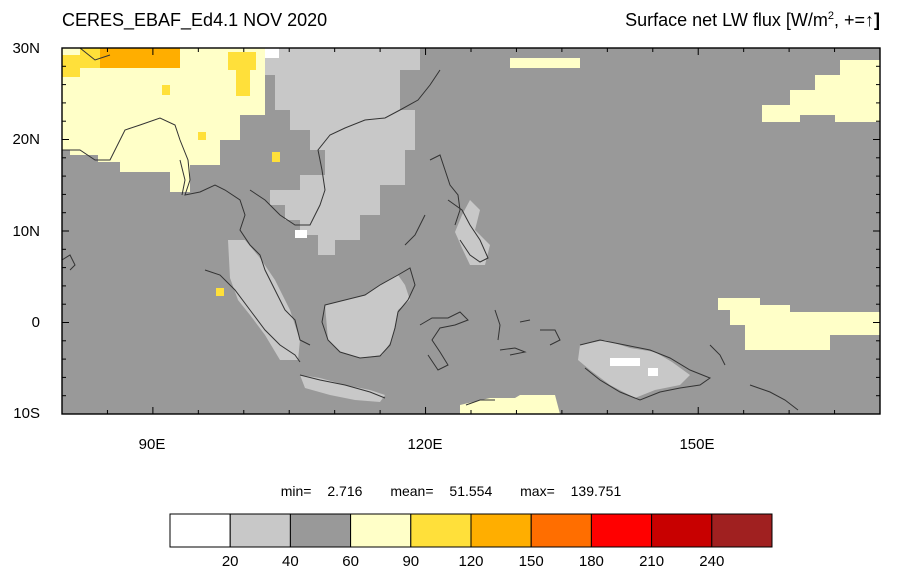 This screenshot has height=577, width=902. Describe the element at coordinates (242, 61) in the screenshot. I see `region-high-flux-d` at that location.